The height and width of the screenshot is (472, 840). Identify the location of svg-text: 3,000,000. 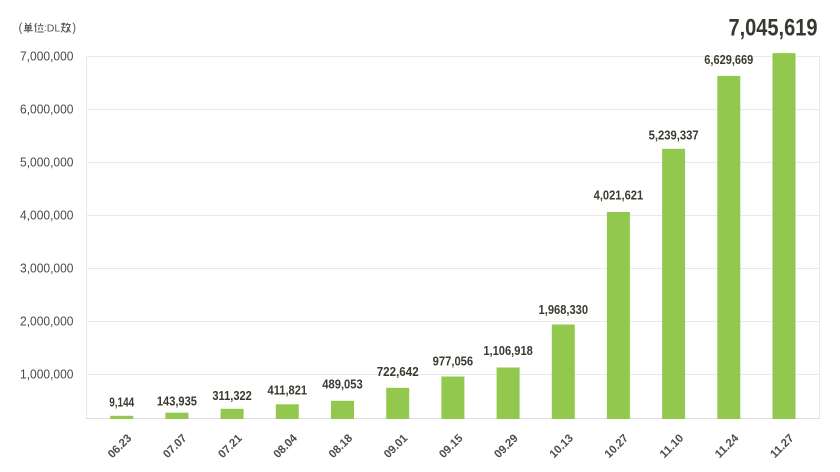
(47, 268).